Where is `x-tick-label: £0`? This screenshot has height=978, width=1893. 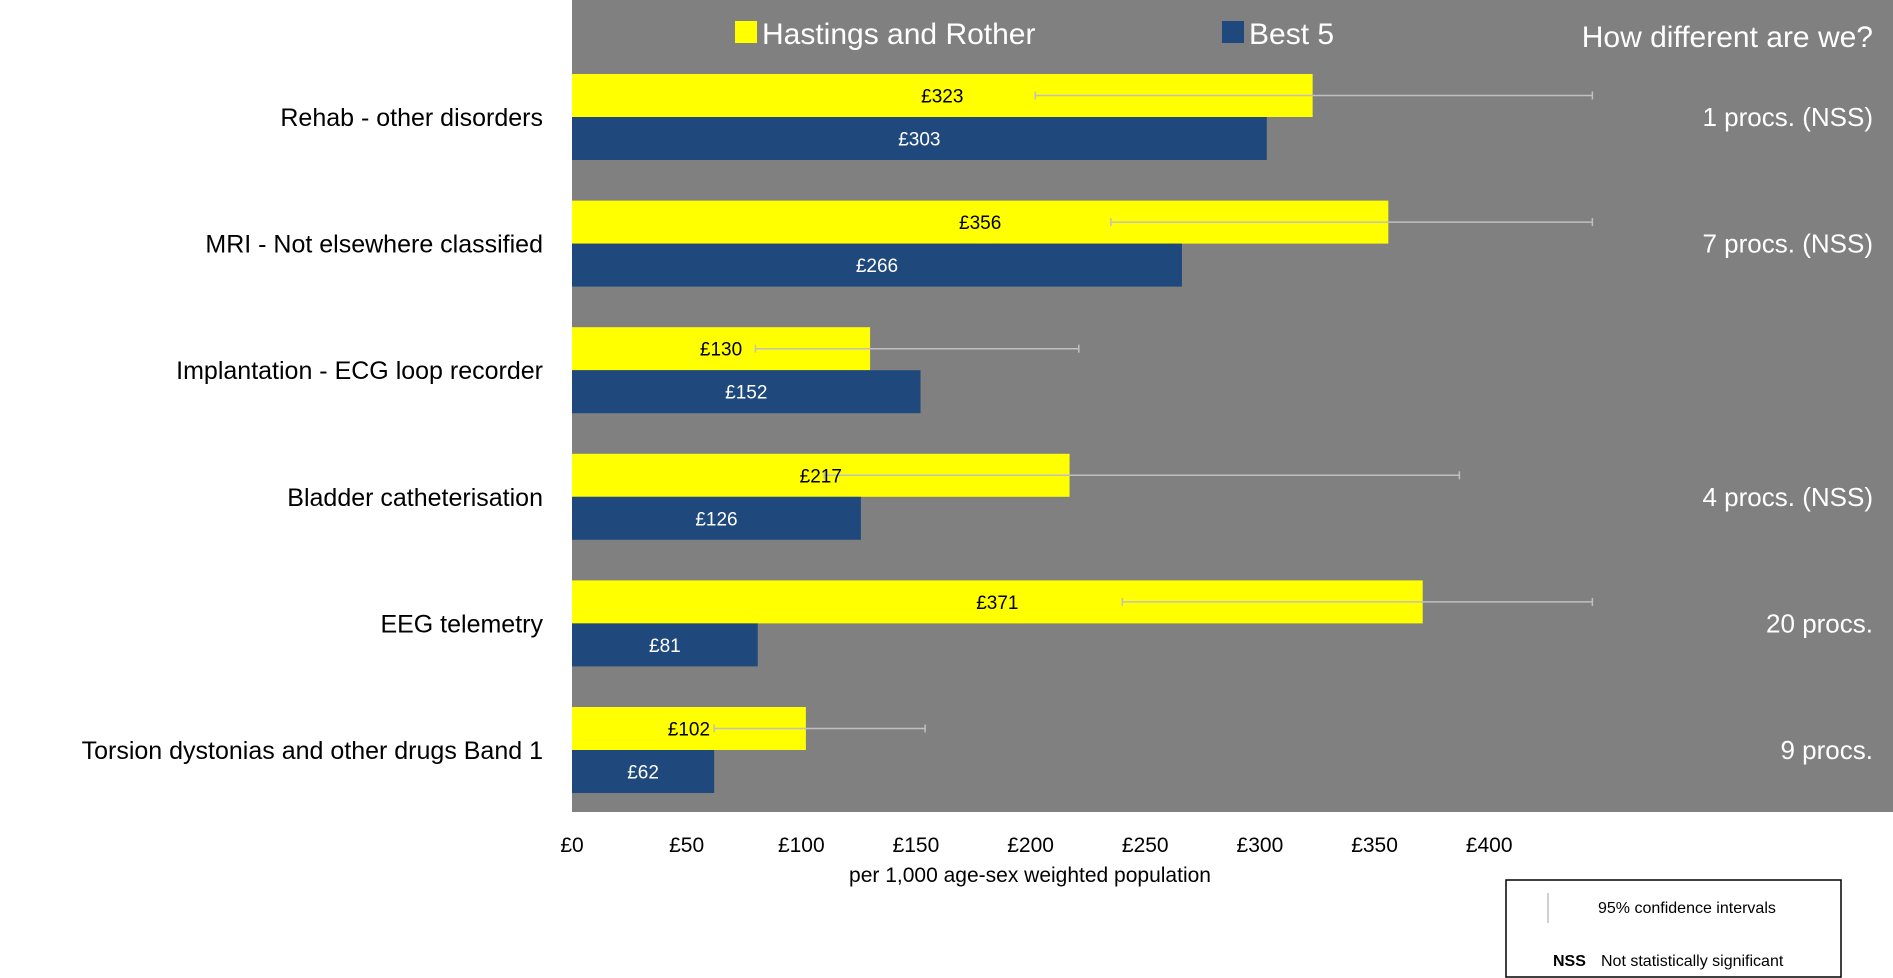
x-tick-label: £0 is located at coordinates (571, 845).